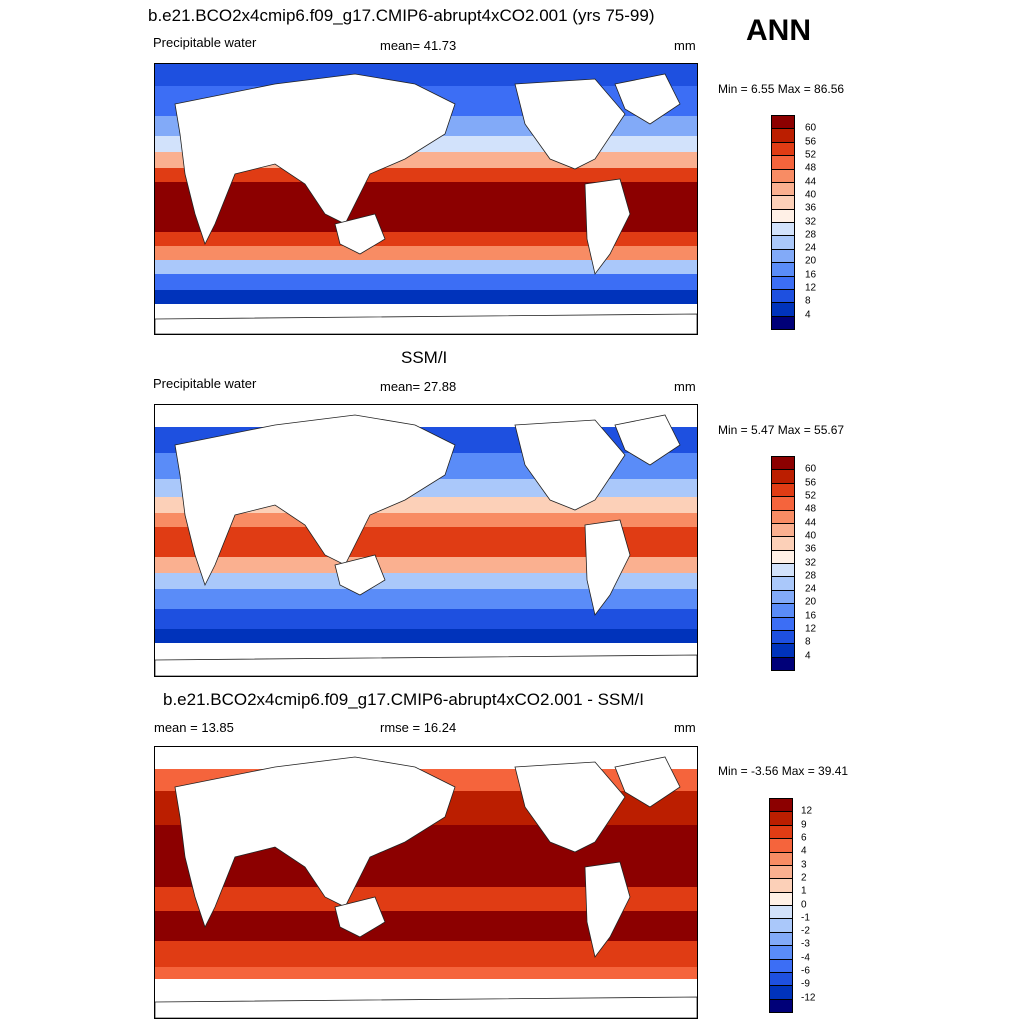 This screenshot has height=1024, width=1024. Describe the element at coordinates (778, 30) in the screenshot. I see `season-label: ANN` at that location.